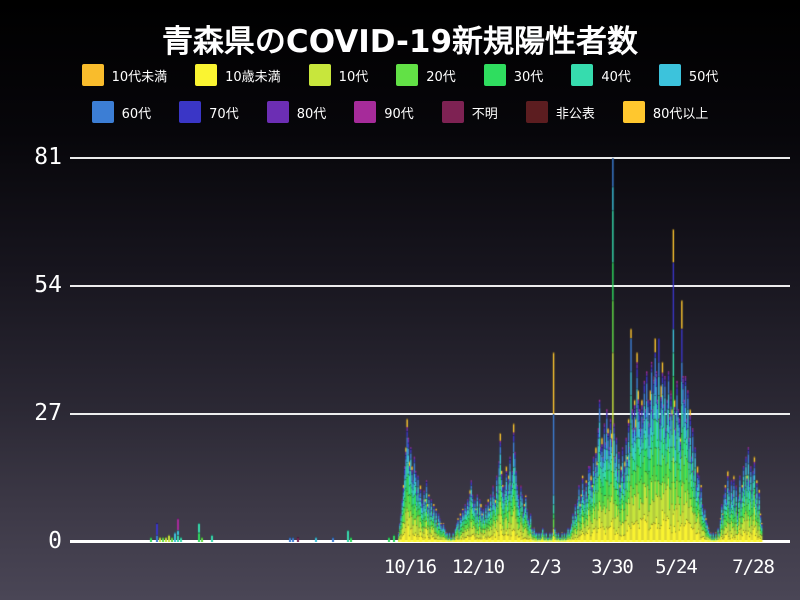 The height and width of the screenshot is (600, 800). What do you see at coordinates (102, 112) in the screenshot?
I see `legend-swatch-t60` at bounding box center [102, 112].